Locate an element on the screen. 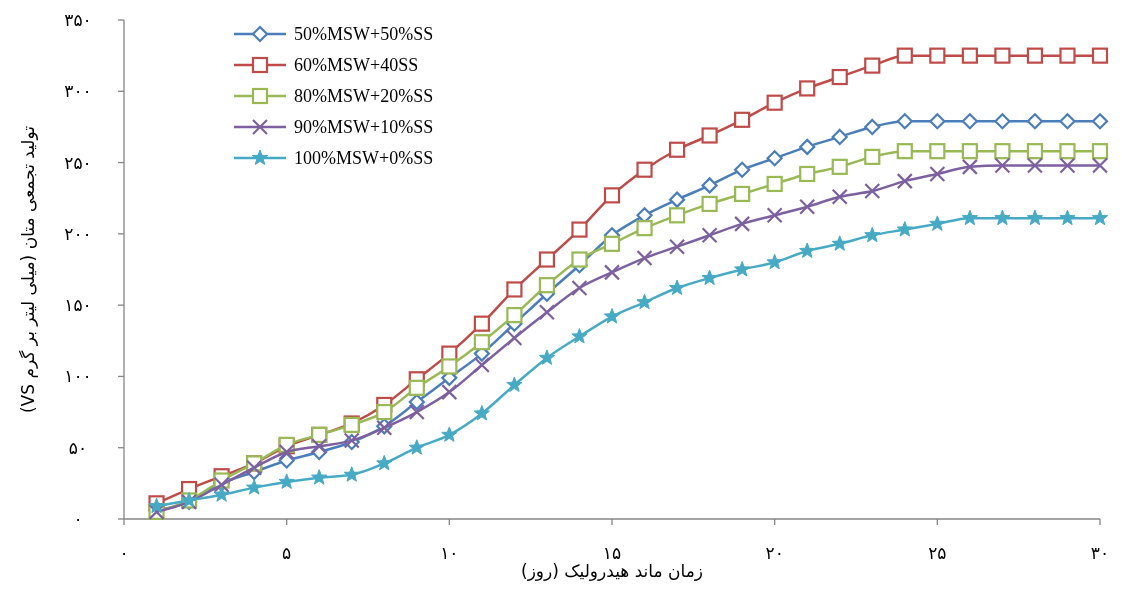 The height and width of the screenshot is (591, 1125). x-tick-label: ۲۰ is located at coordinates (774, 553).